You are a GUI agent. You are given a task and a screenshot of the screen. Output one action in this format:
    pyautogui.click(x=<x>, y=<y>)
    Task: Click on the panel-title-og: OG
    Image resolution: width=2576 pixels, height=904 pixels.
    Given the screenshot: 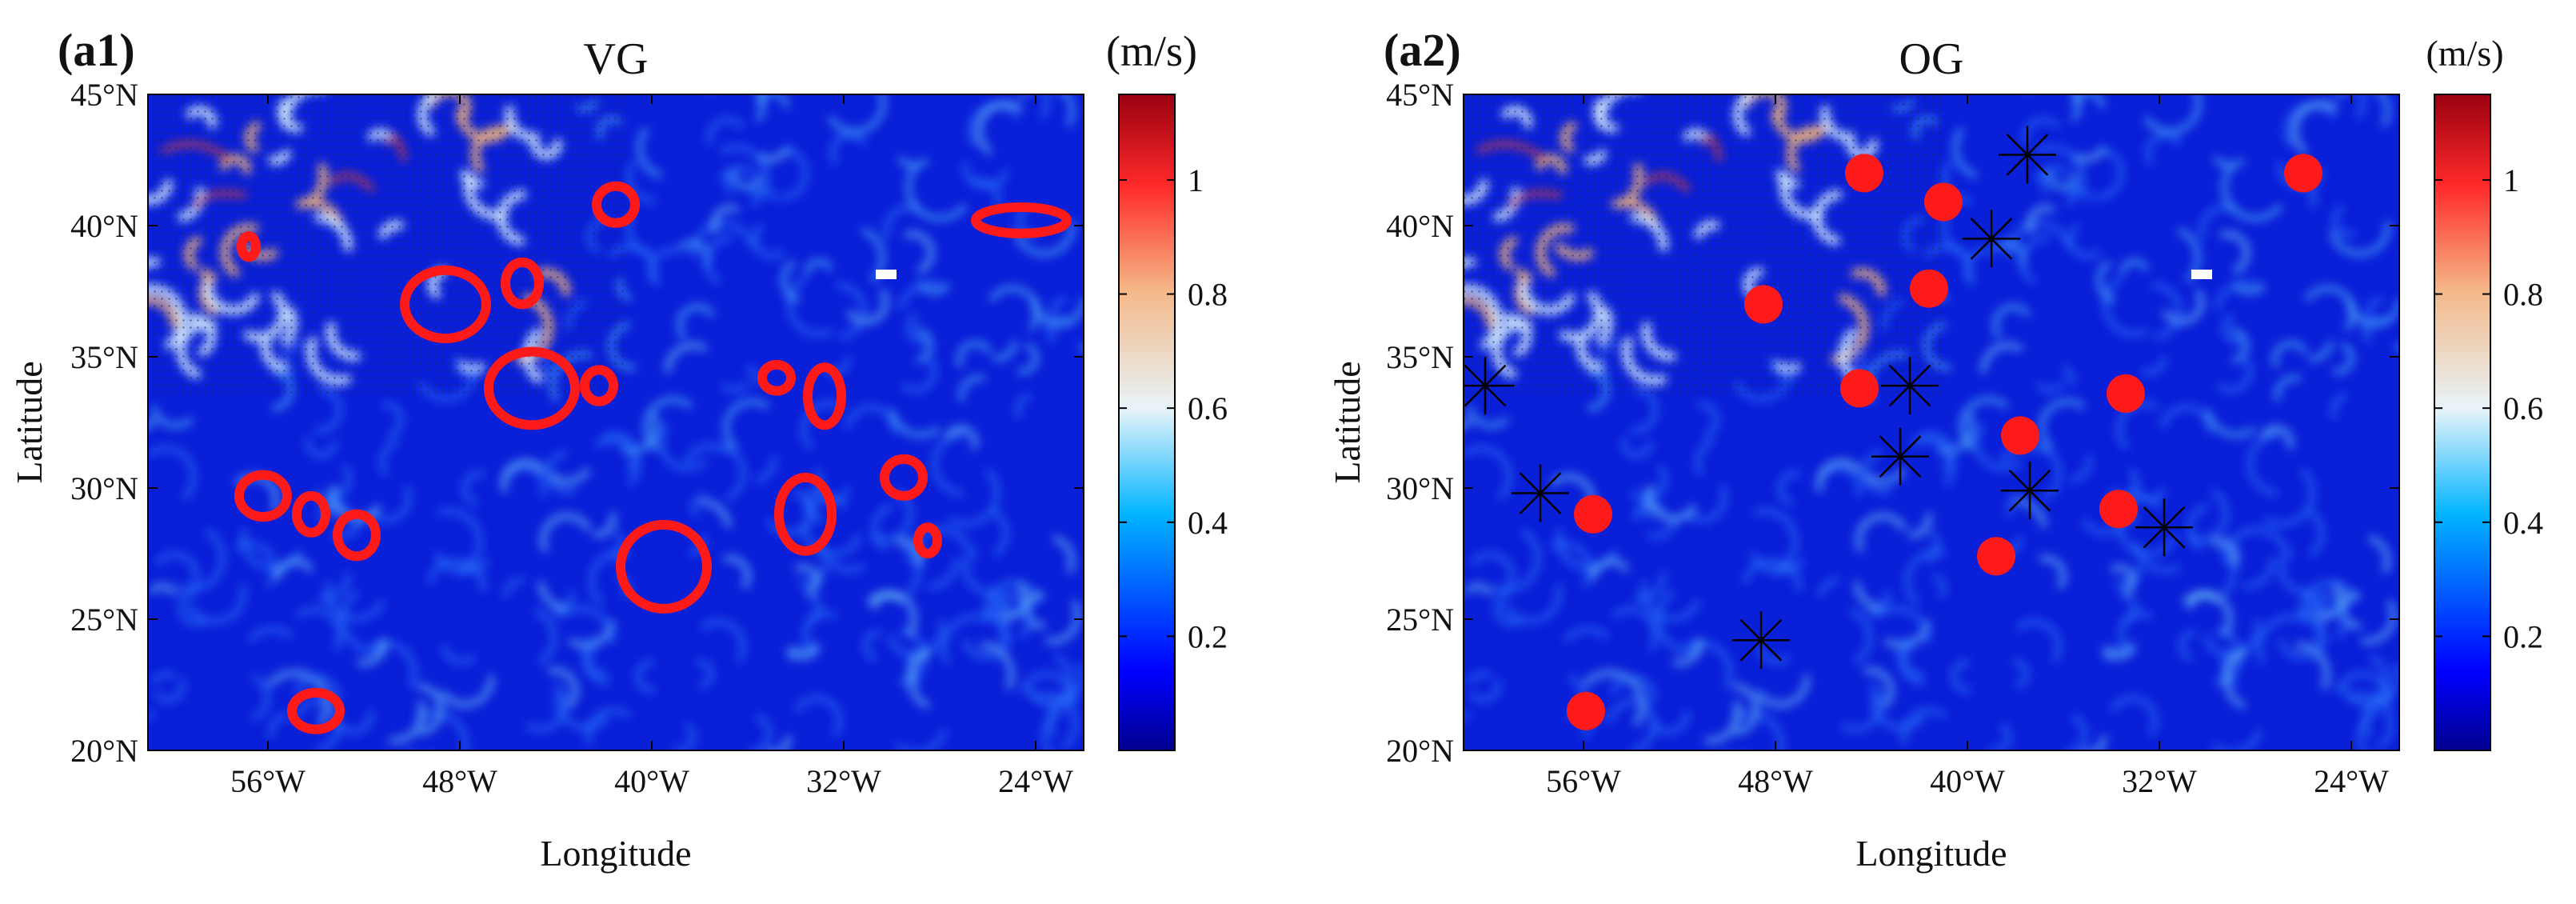 What is the action you would take?
    pyautogui.click(x=1931, y=59)
    